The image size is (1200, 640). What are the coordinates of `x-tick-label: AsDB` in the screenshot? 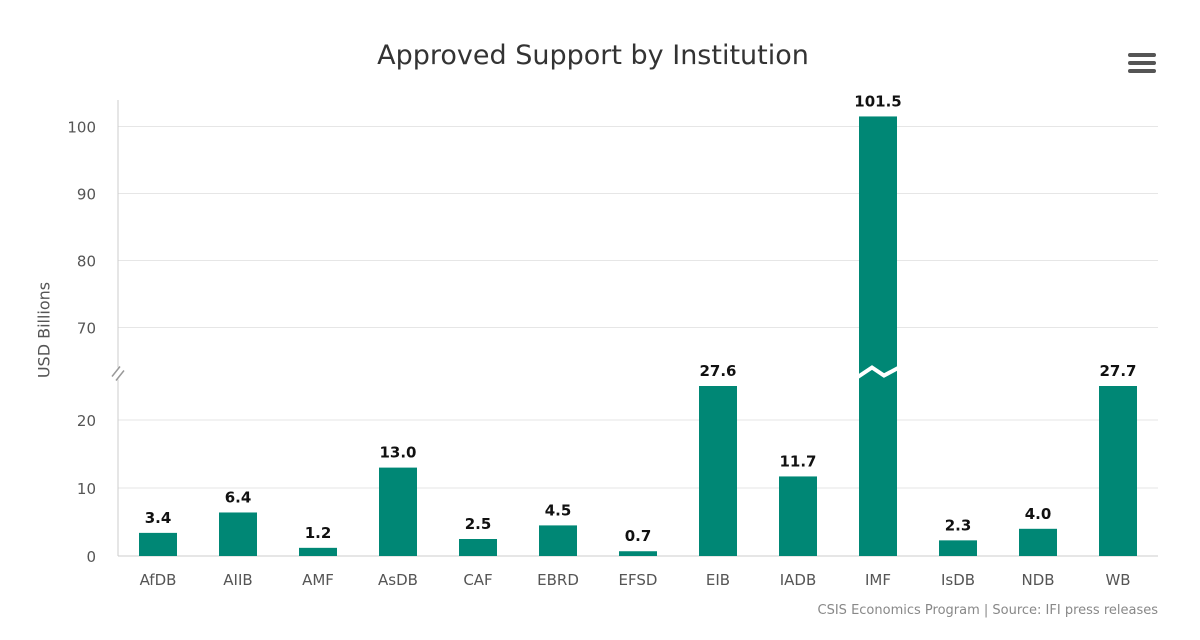 It's located at (398, 580).